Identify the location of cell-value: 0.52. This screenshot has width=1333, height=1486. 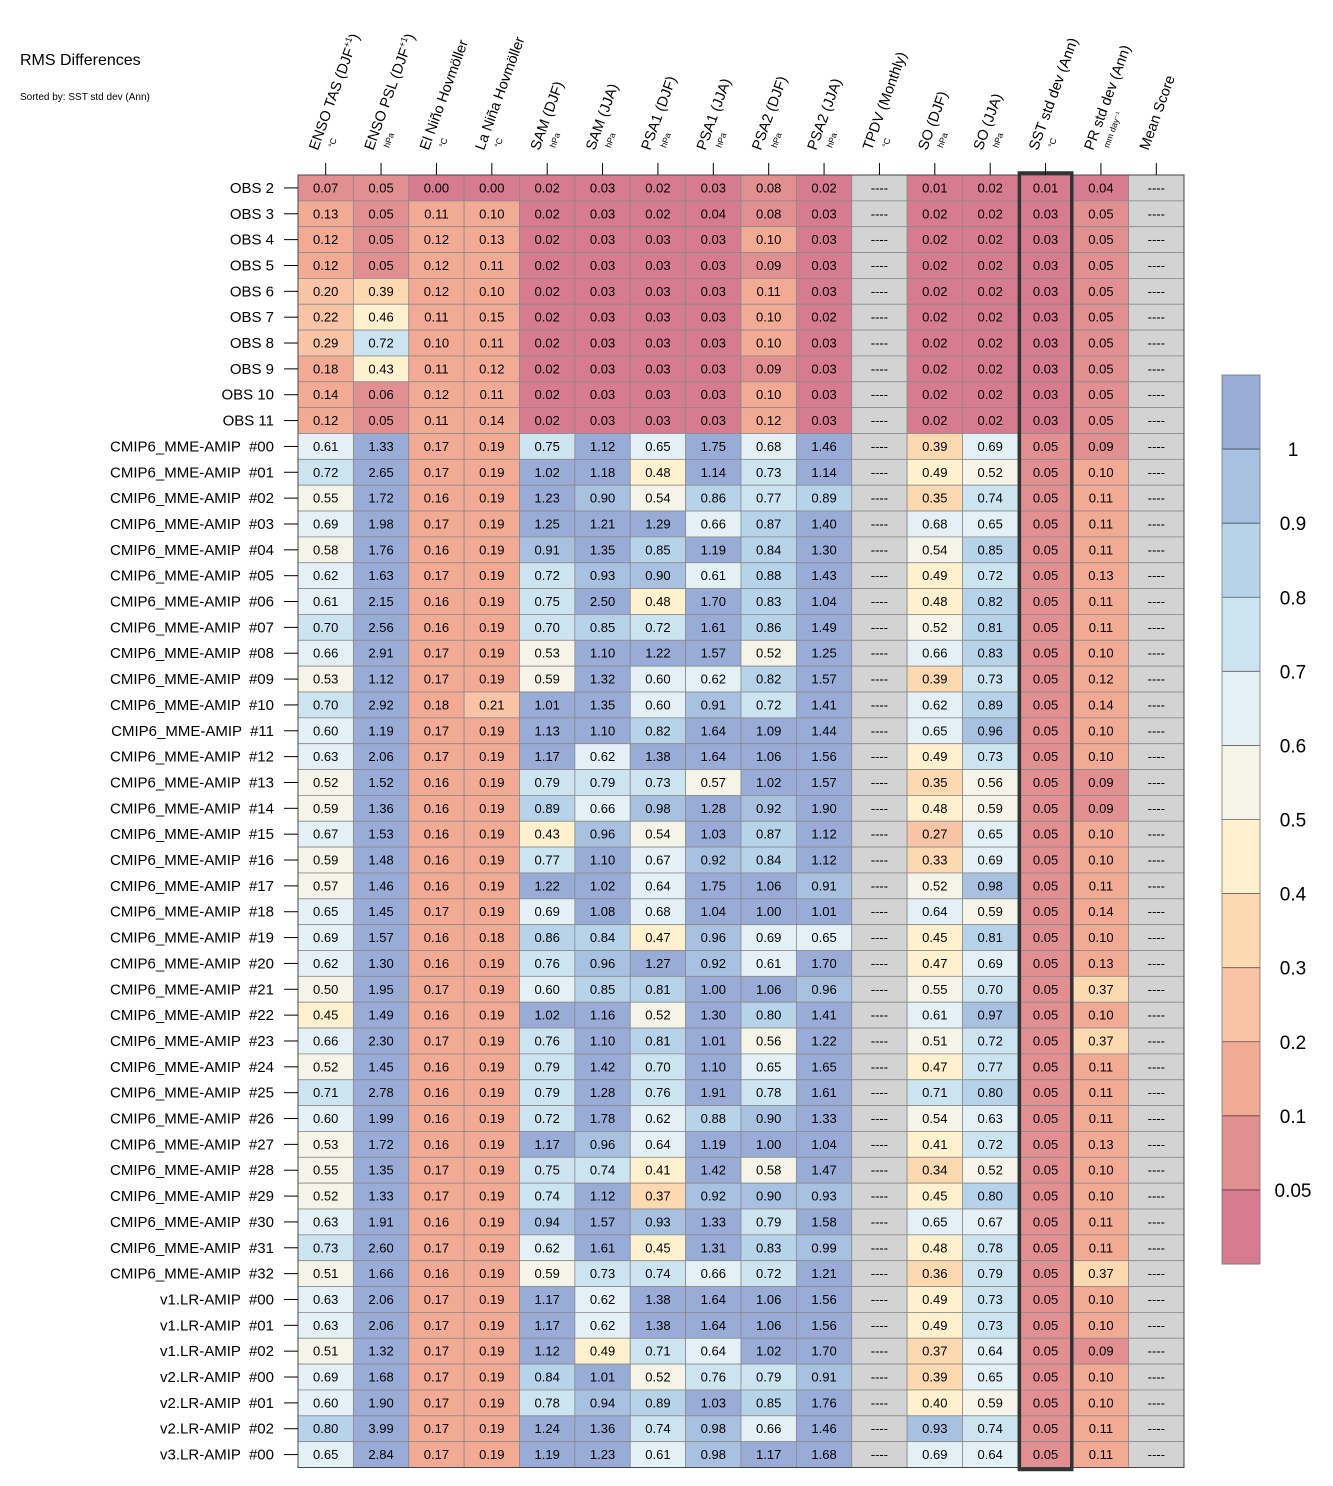
(325, 1066).